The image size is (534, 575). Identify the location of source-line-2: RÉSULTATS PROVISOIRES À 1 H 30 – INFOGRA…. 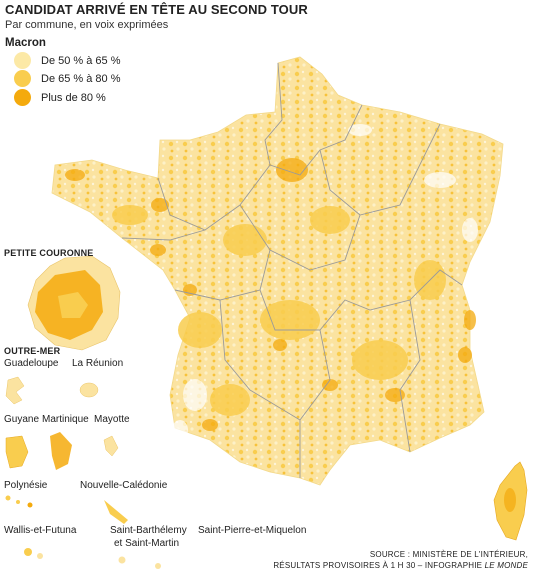
(400, 565).